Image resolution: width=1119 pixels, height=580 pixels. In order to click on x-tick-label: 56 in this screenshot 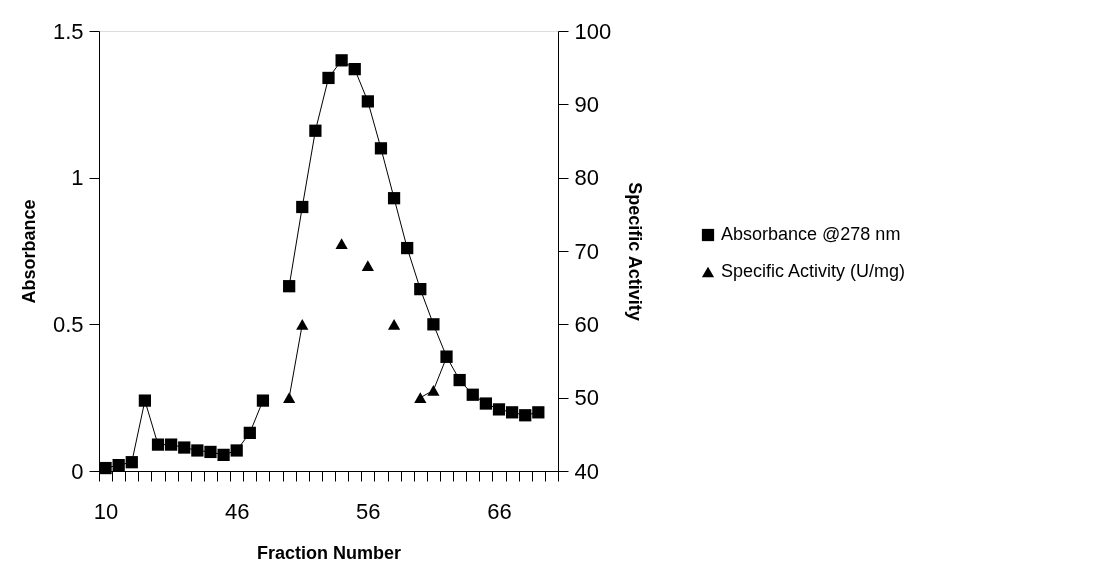, I will do `click(368, 511)`.